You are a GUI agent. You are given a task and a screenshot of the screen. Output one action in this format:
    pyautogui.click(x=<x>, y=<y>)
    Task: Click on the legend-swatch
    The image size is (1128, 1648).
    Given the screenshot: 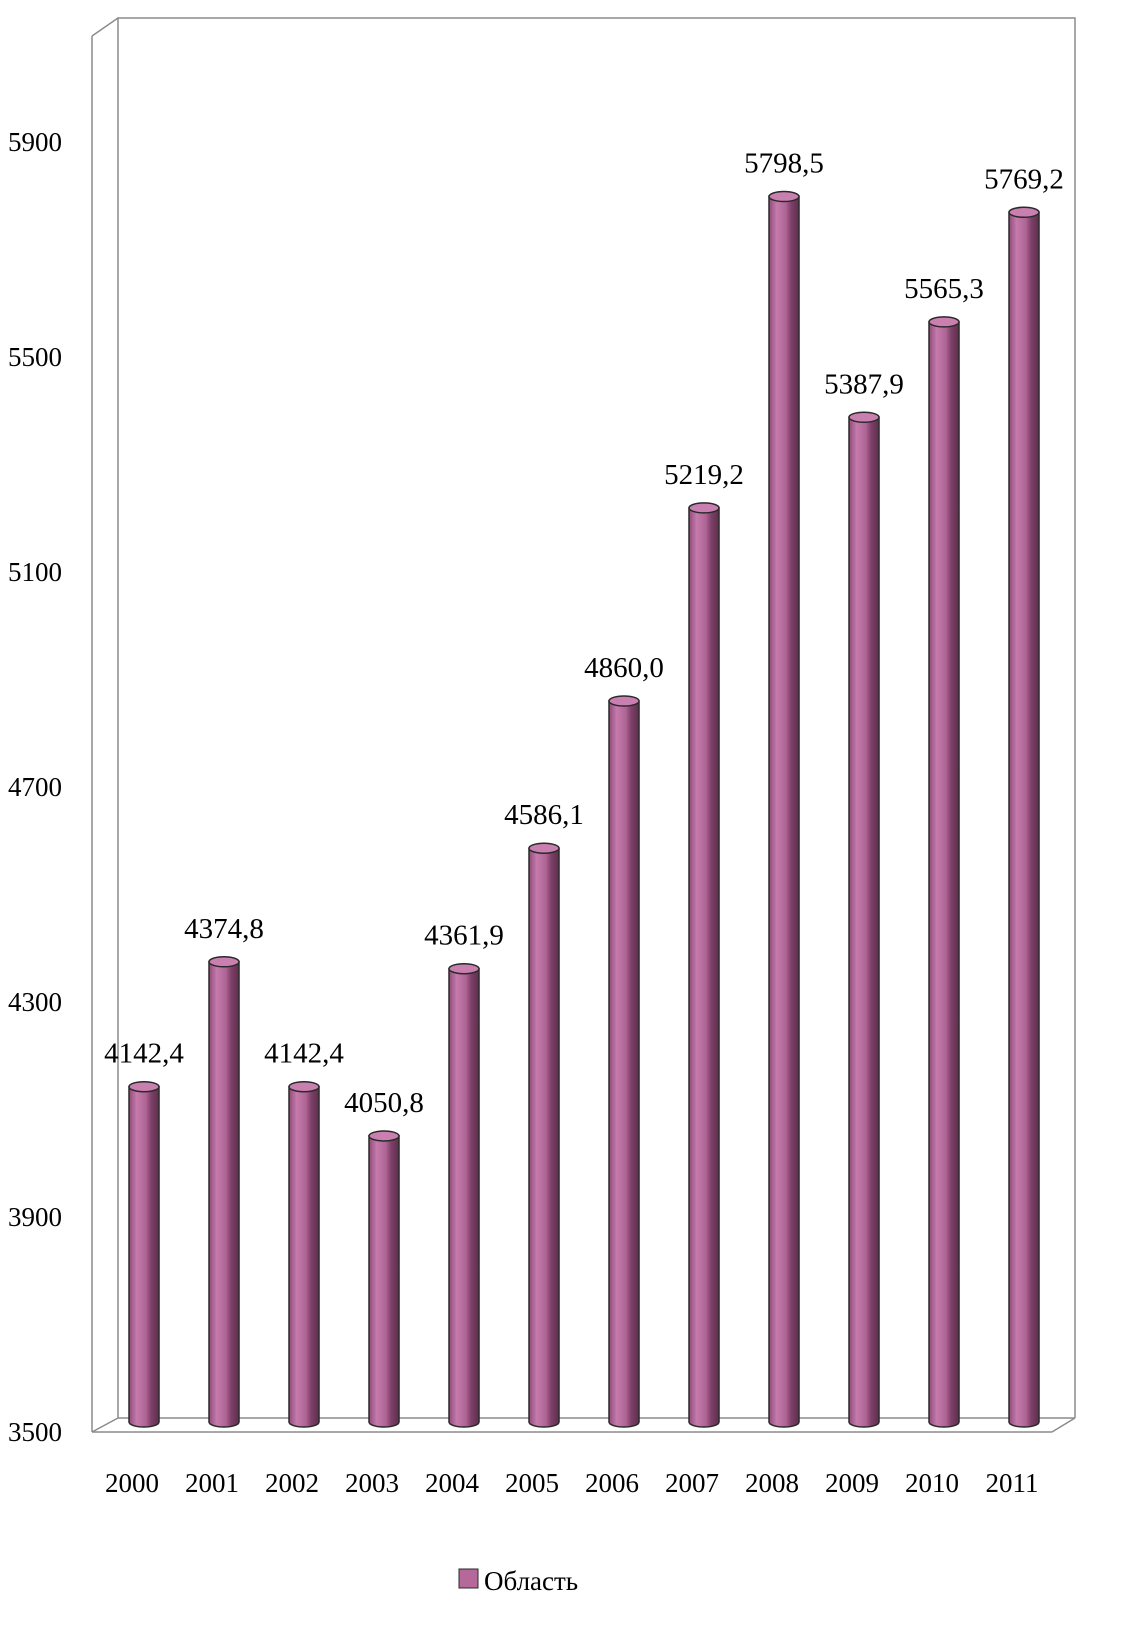 What is the action you would take?
    pyautogui.click(x=468, y=1578)
    